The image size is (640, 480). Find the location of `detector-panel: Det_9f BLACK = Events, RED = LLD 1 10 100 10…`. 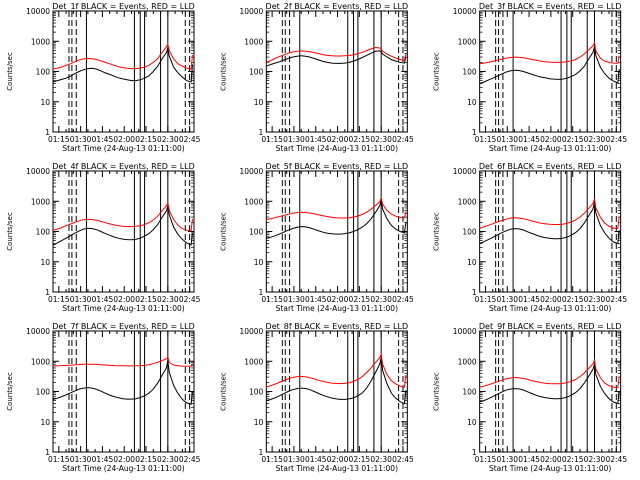

detector-panel: Det_9f BLACK = Events, RED = LLD 1 10 100 10… is located at coordinates (530, 397).